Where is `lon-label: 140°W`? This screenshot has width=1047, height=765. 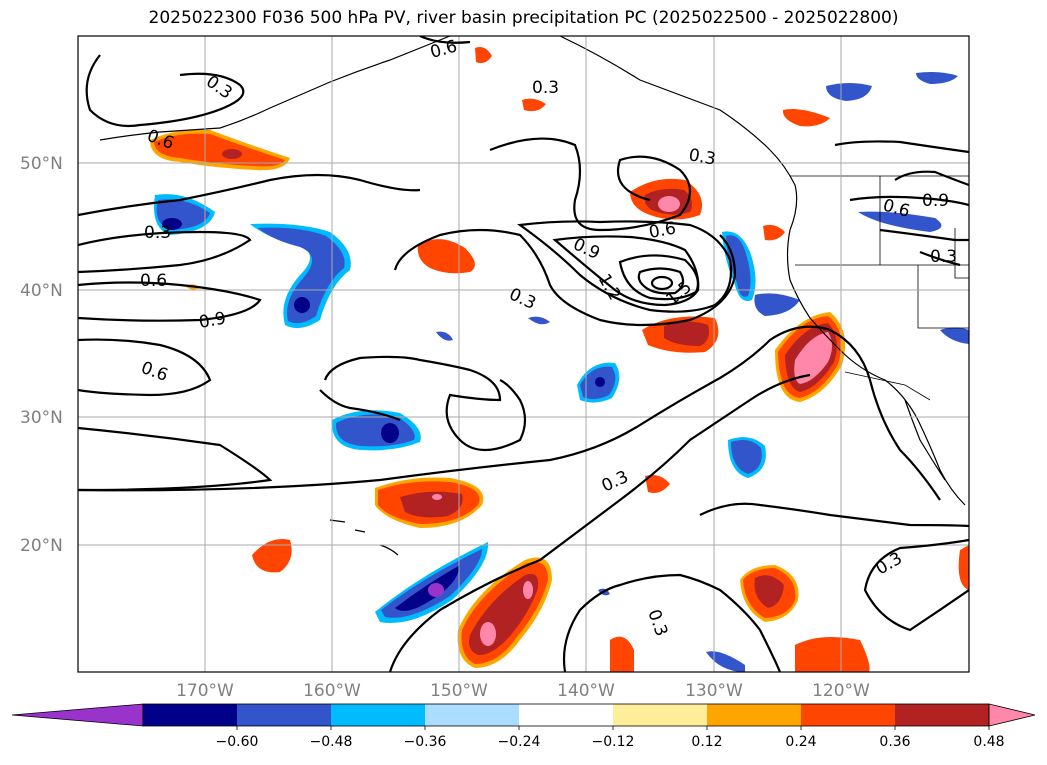
lon-label: 140°W is located at coordinates (586, 691).